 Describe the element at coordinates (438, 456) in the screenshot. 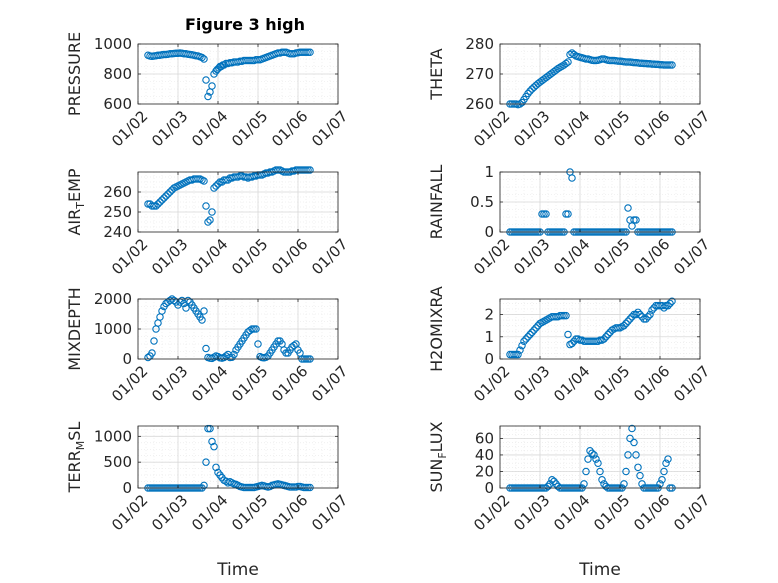

I see `y-axis-label: SUNFLUX` at that location.